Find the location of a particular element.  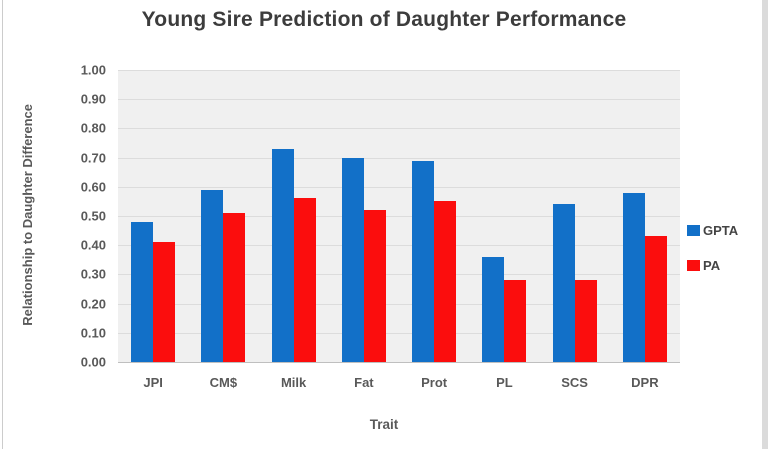

legend-label: GPTA is located at coordinates (721, 230).